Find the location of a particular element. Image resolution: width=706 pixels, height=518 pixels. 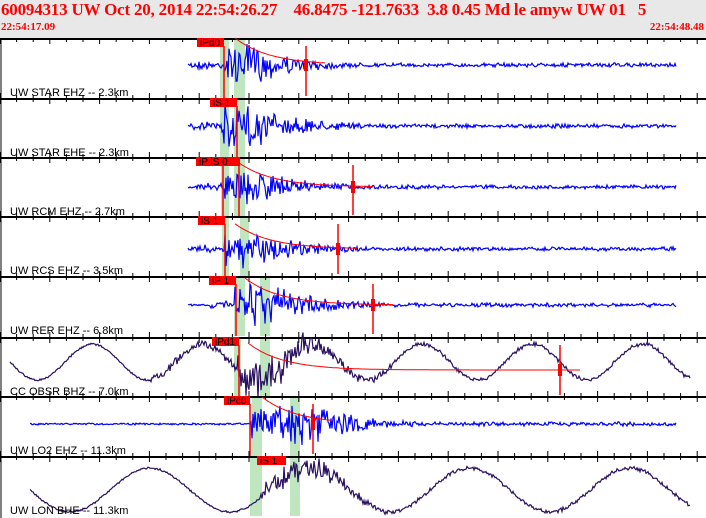

end-time: 22:54:48.48 is located at coordinates (676, 27).